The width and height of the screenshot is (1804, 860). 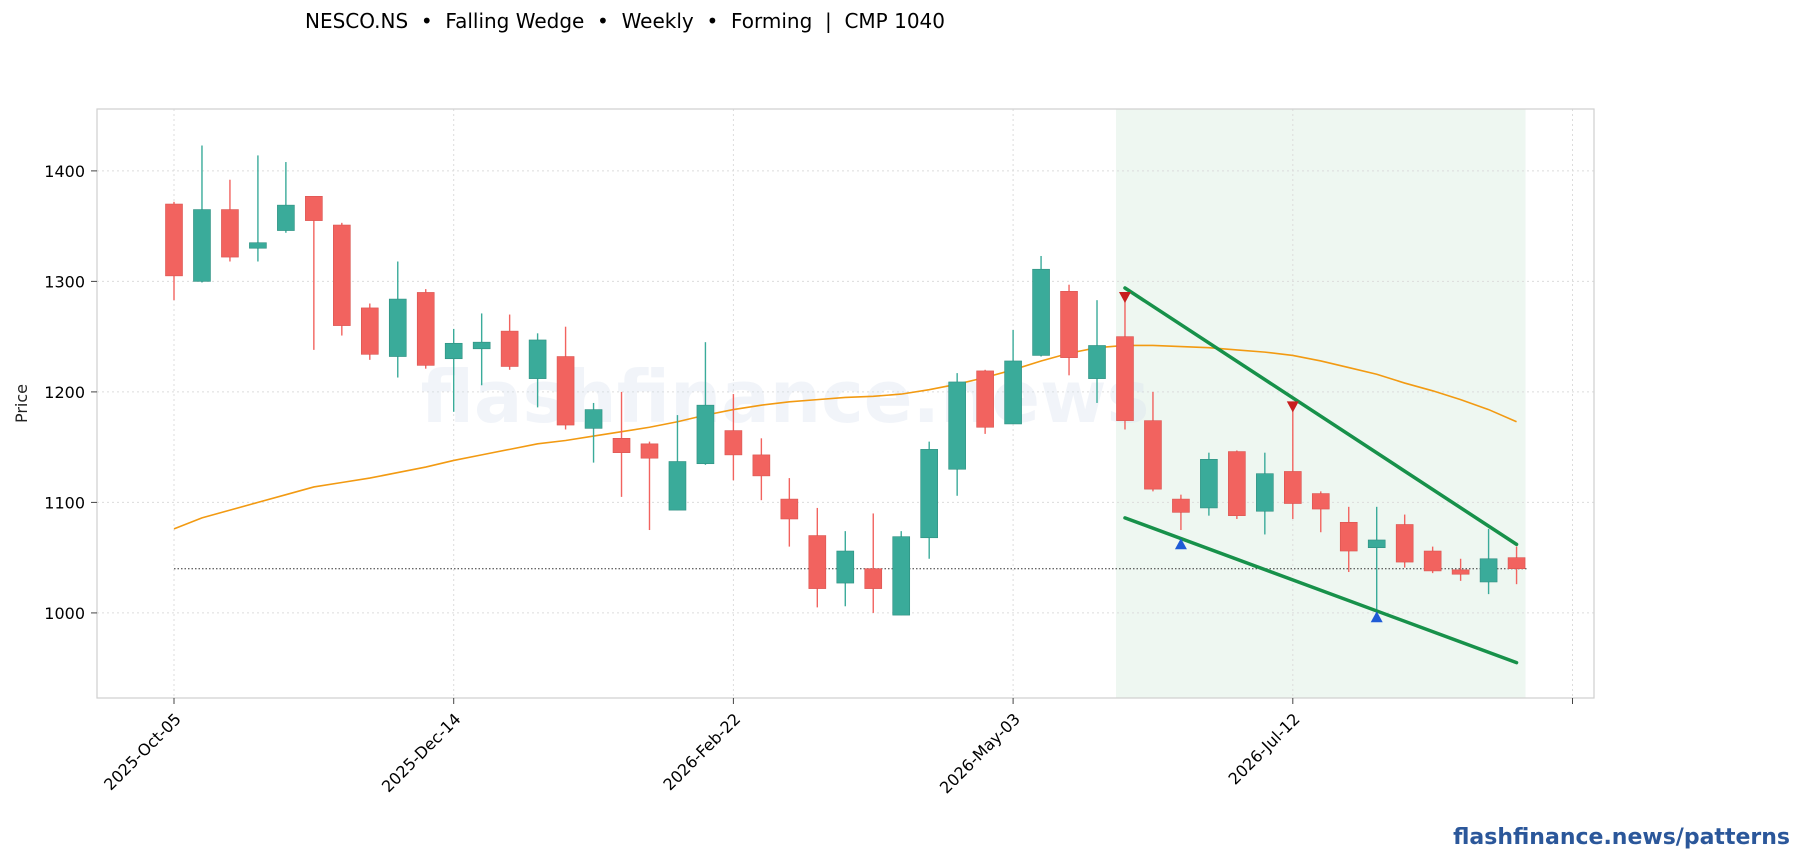 I want to click on y-tick-label: 1300, so click(x=64, y=281).